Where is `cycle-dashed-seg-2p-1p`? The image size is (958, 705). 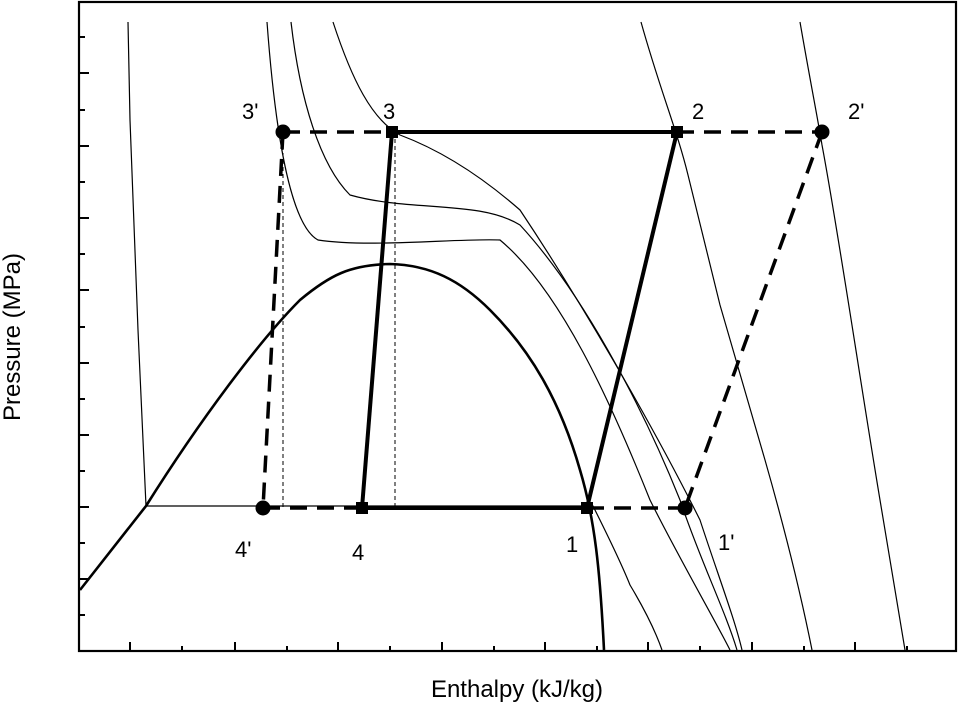
cycle-dashed-seg-2p-1p is located at coordinates (753, 320).